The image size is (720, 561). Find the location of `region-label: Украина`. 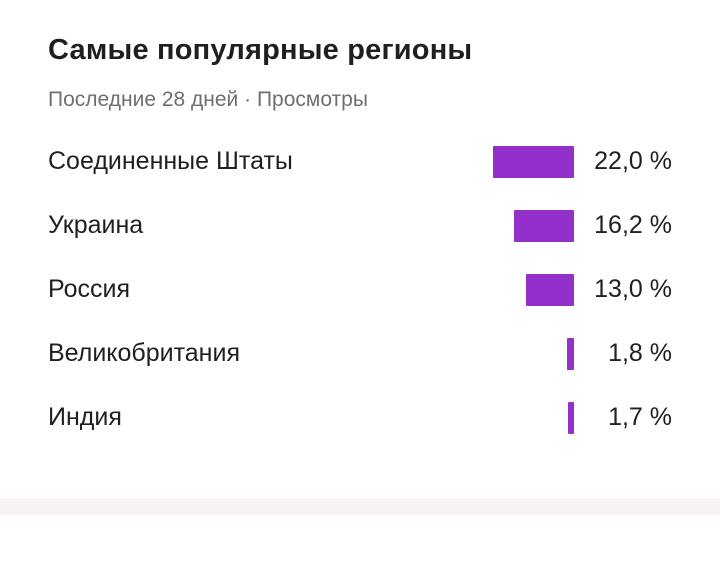

region-label: Украина is located at coordinates (96, 225).